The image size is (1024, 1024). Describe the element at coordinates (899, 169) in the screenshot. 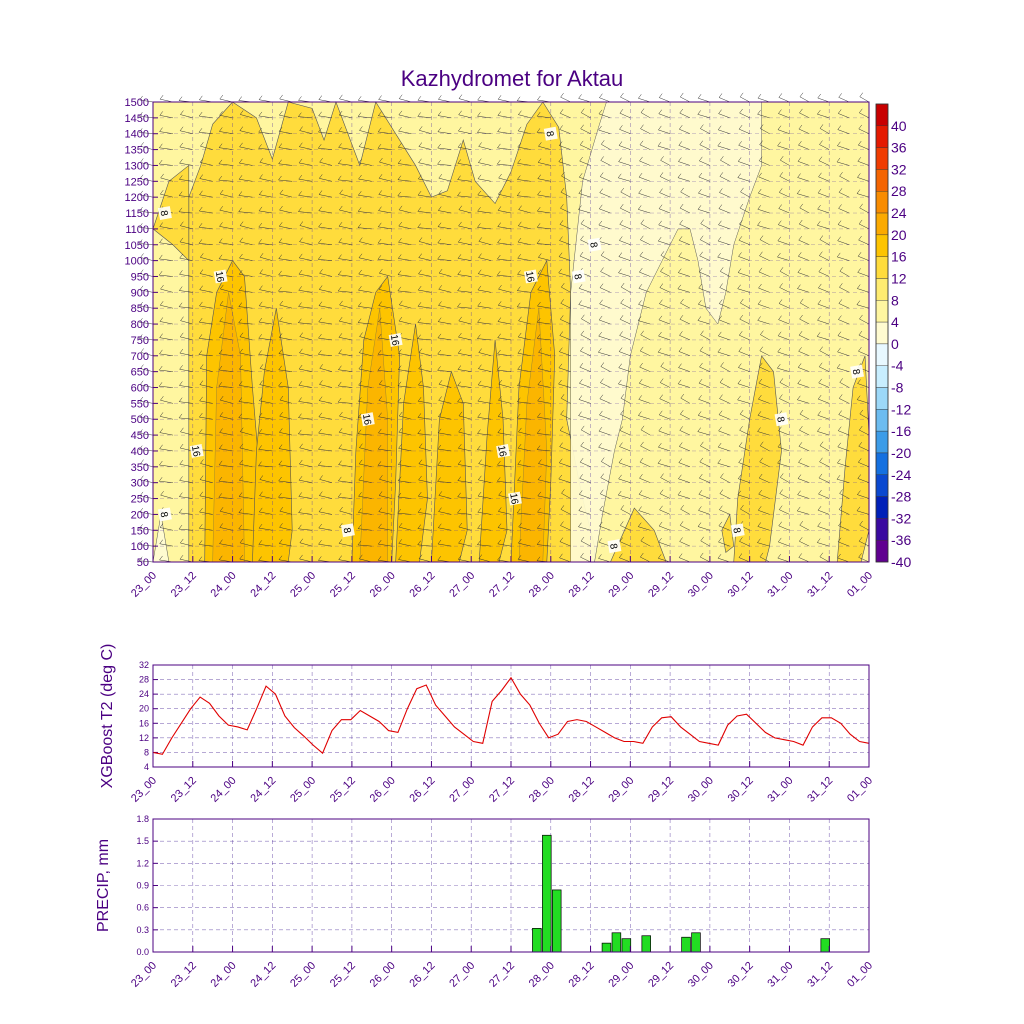

I see `colorbar-label: 32` at that location.